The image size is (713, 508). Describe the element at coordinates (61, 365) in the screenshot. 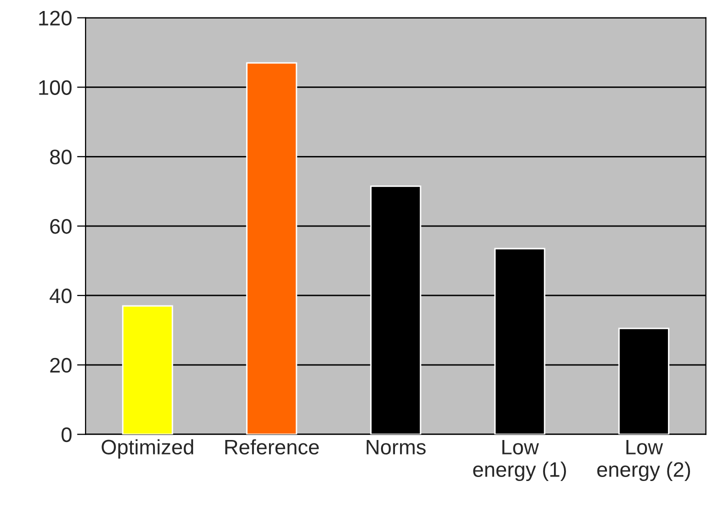

I see `y-tick-label: 20` at that location.